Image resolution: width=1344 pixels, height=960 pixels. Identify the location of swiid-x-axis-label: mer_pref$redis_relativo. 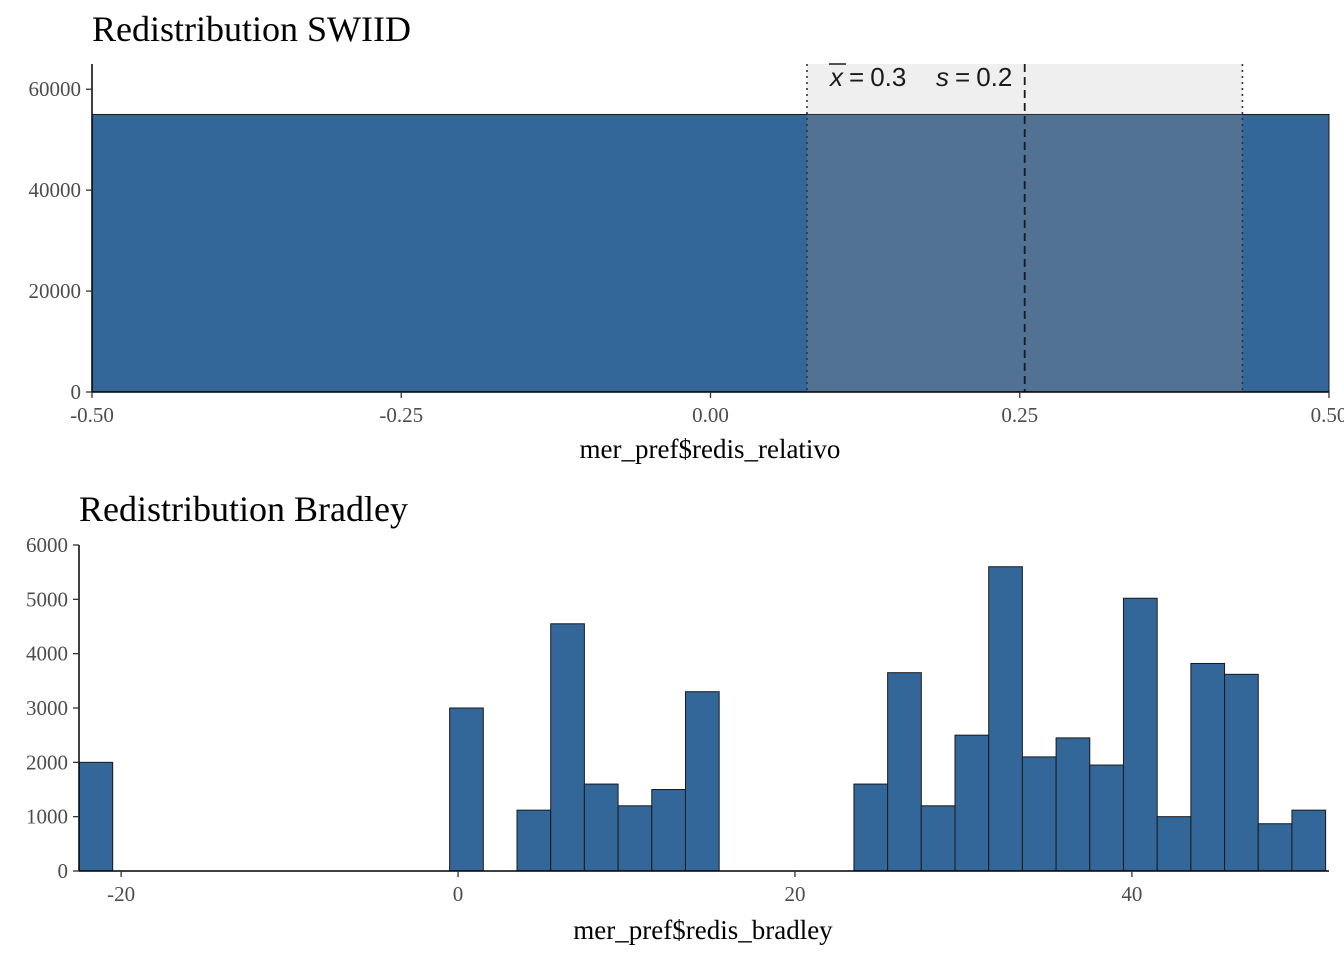
(710, 449).